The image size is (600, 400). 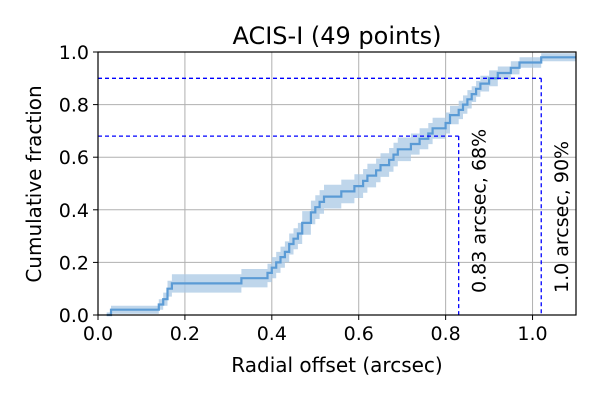 What do you see at coordinates (74, 211) in the screenshot?
I see `y-tick-label-2: 0.4` at bounding box center [74, 211].